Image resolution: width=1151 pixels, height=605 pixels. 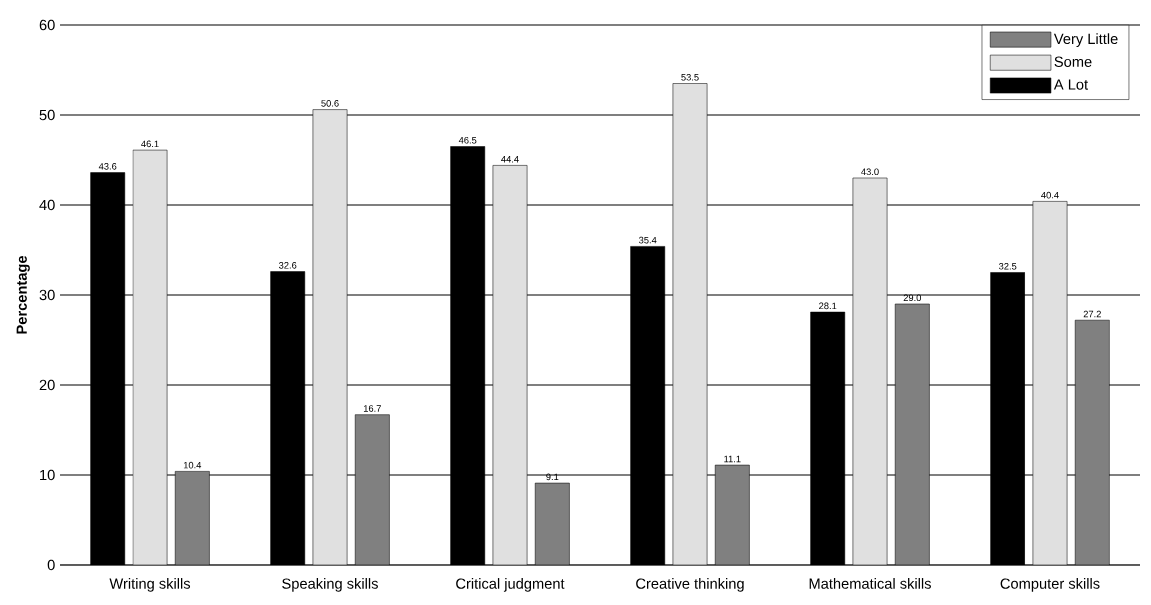 What do you see at coordinates (107, 166) in the screenshot?
I see `data-label: 43.6` at bounding box center [107, 166].